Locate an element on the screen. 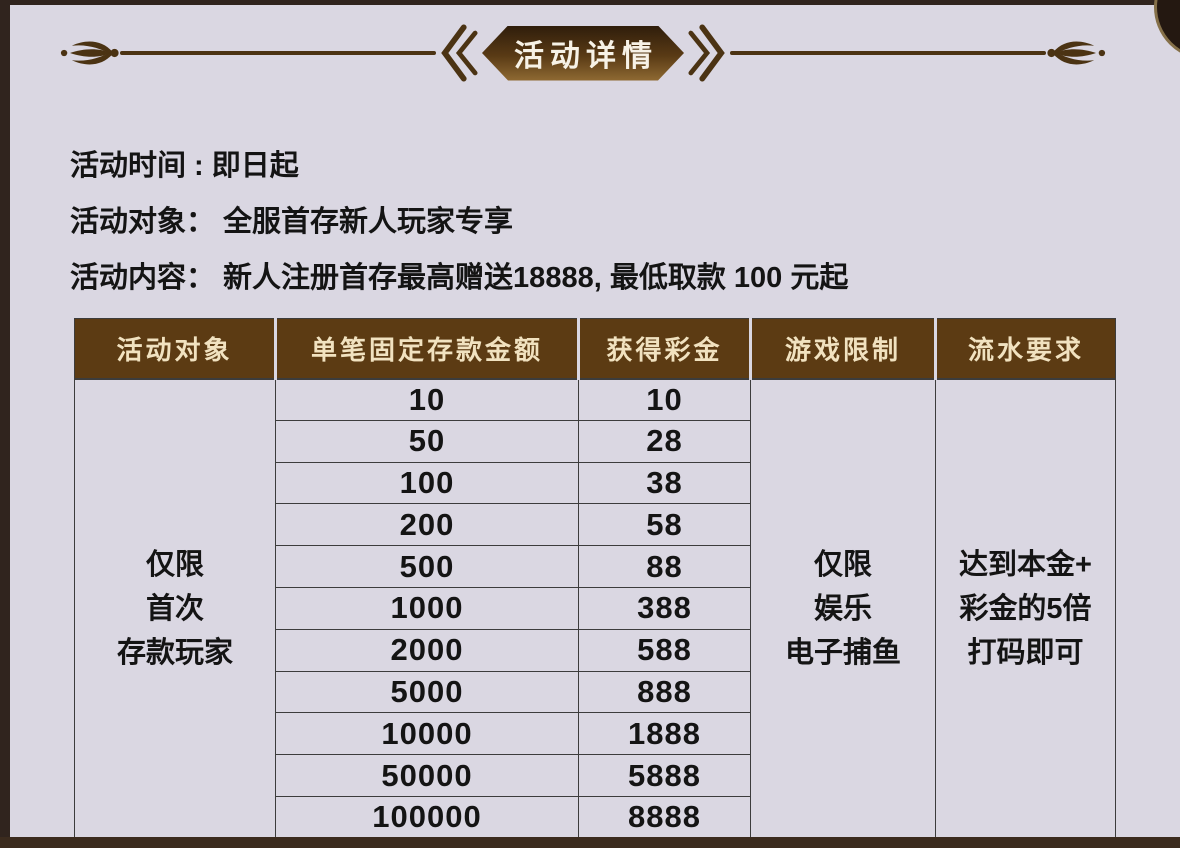 This screenshot has height=848, width=1180. table-row: 50000 5888 is located at coordinates (595, 775).